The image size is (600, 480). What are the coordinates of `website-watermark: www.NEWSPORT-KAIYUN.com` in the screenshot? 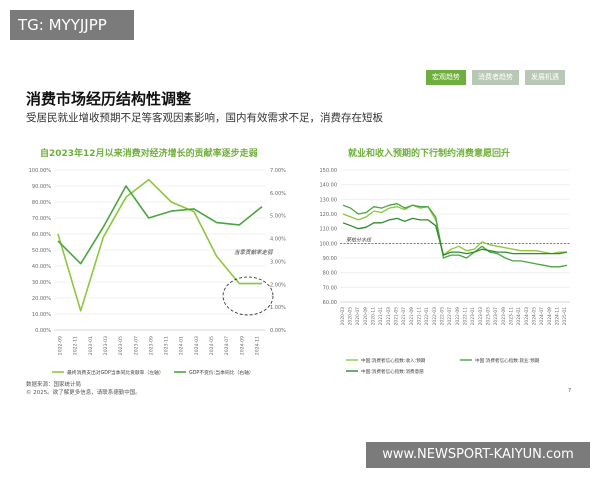 It's located at (478, 455).